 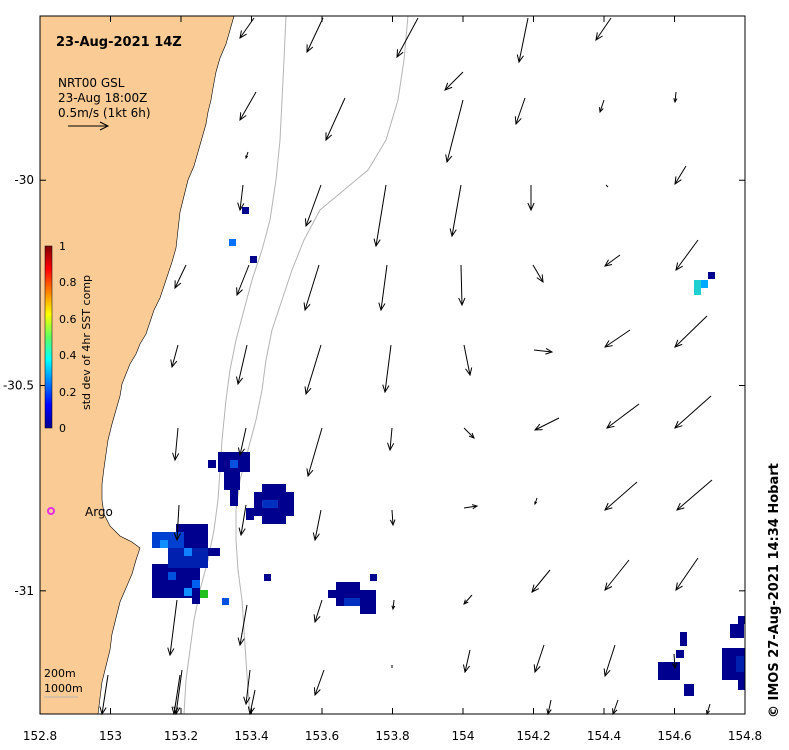 I want to click on y-tick-label: -30, so click(x=24, y=180).